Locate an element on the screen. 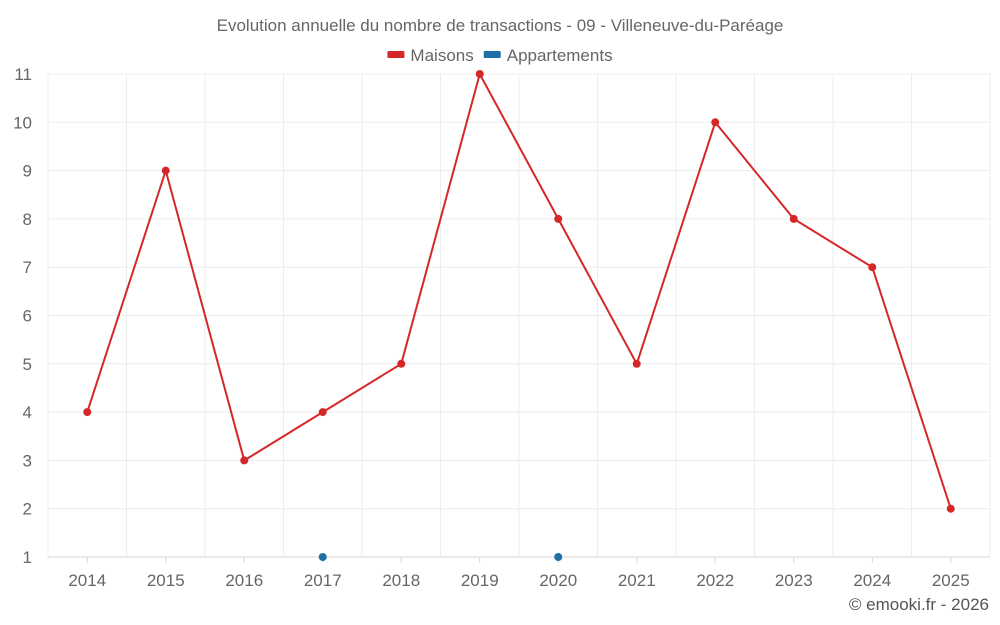  x-tick-label: 2023 is located at coordinates (794, 580).